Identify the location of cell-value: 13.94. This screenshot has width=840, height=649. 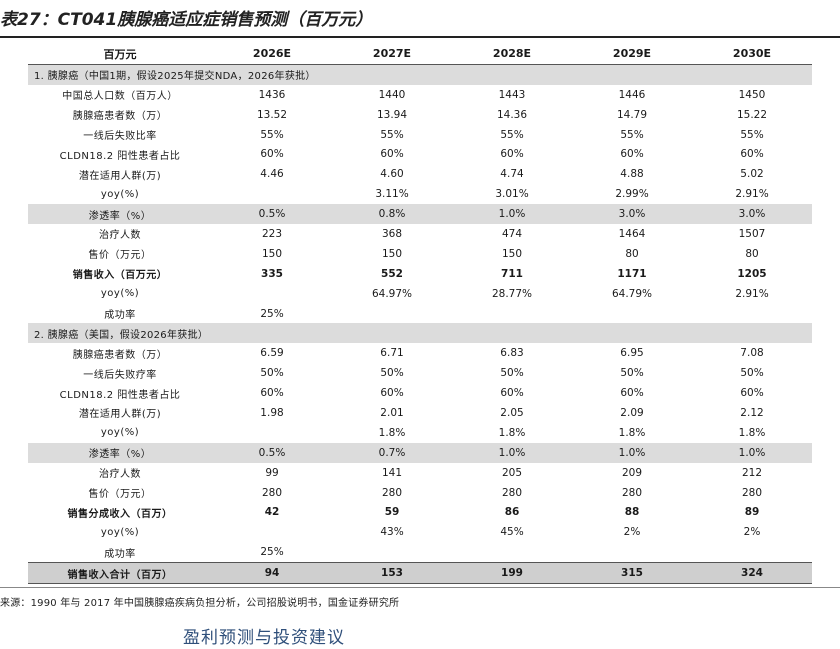
(392, 114).